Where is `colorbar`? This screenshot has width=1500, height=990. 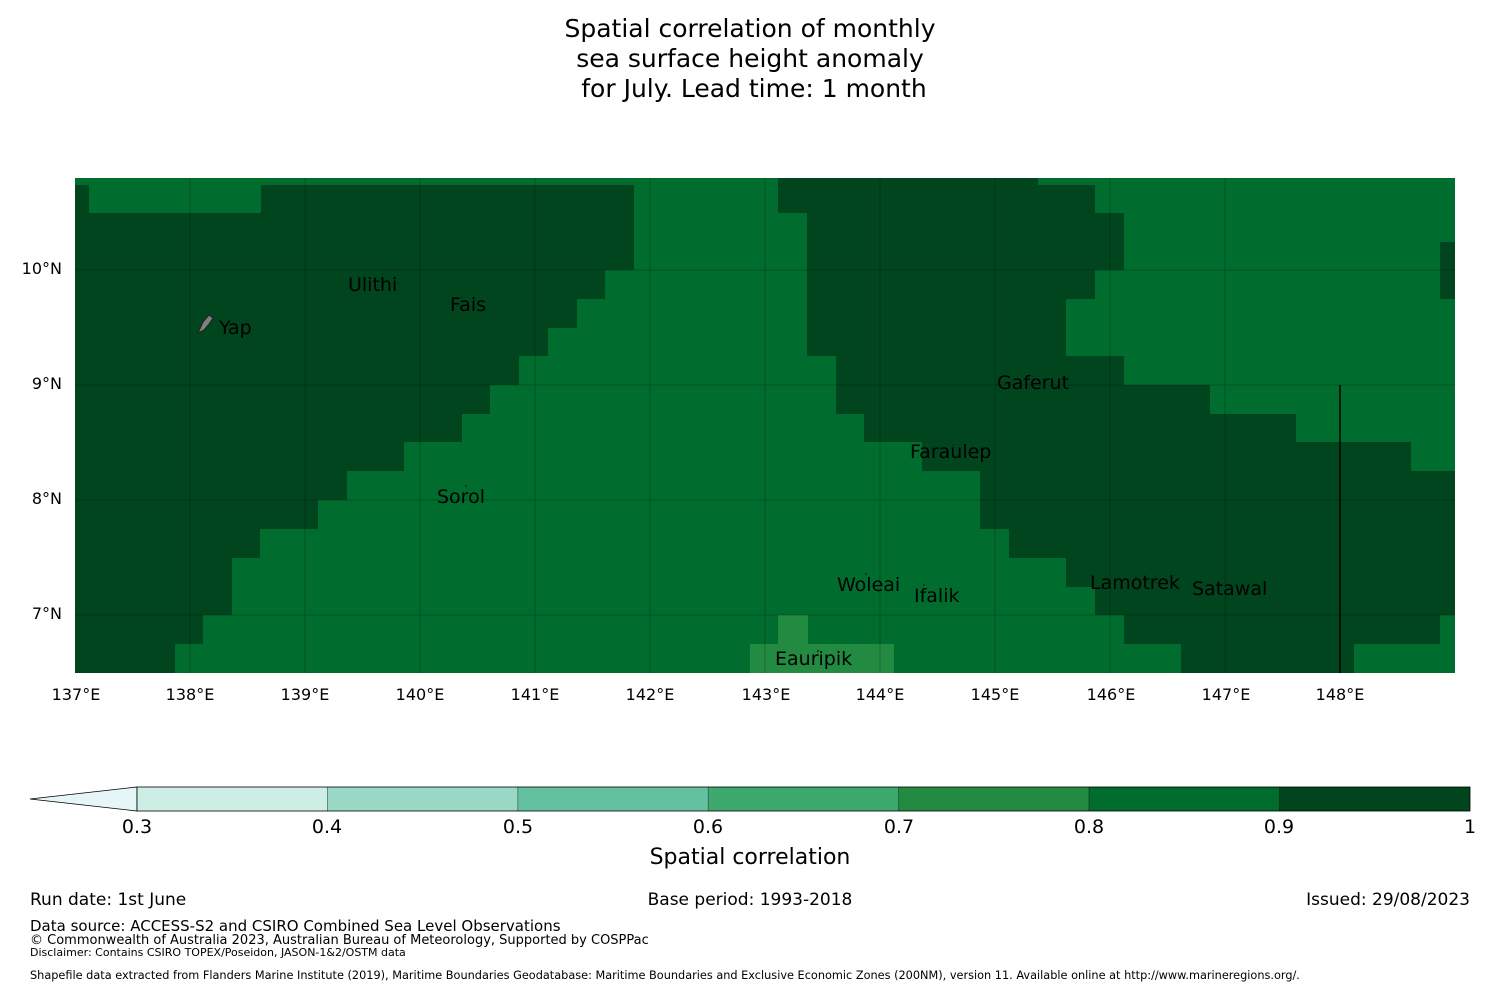
colorbar is located at coordinates (750, 799).